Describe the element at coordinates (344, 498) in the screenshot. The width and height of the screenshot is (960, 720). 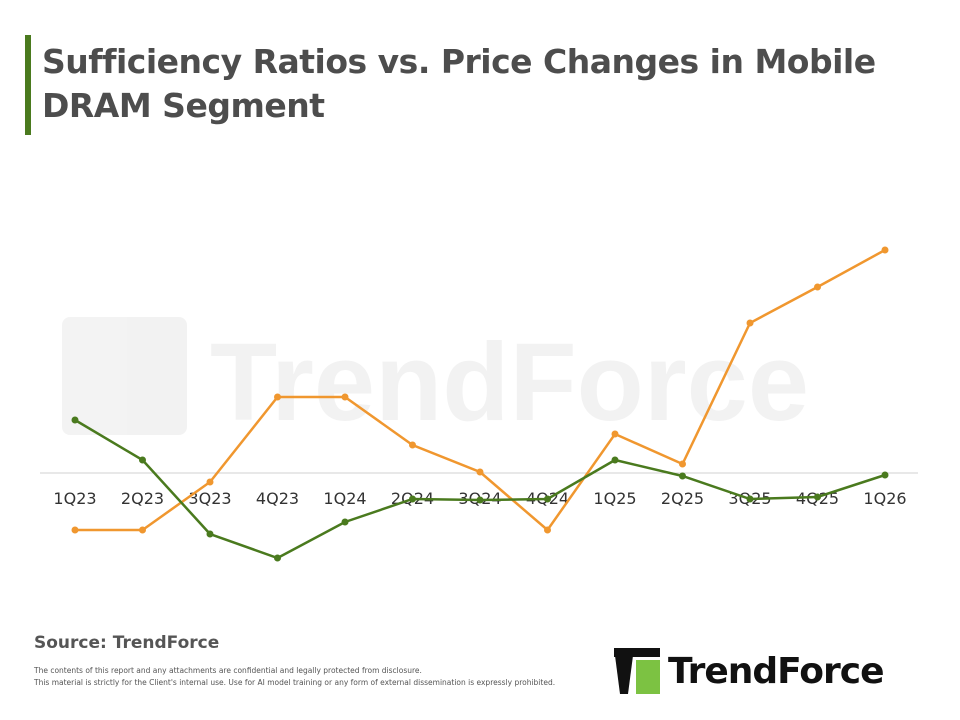
I see `x-tick-label: 1Q24` at that location.